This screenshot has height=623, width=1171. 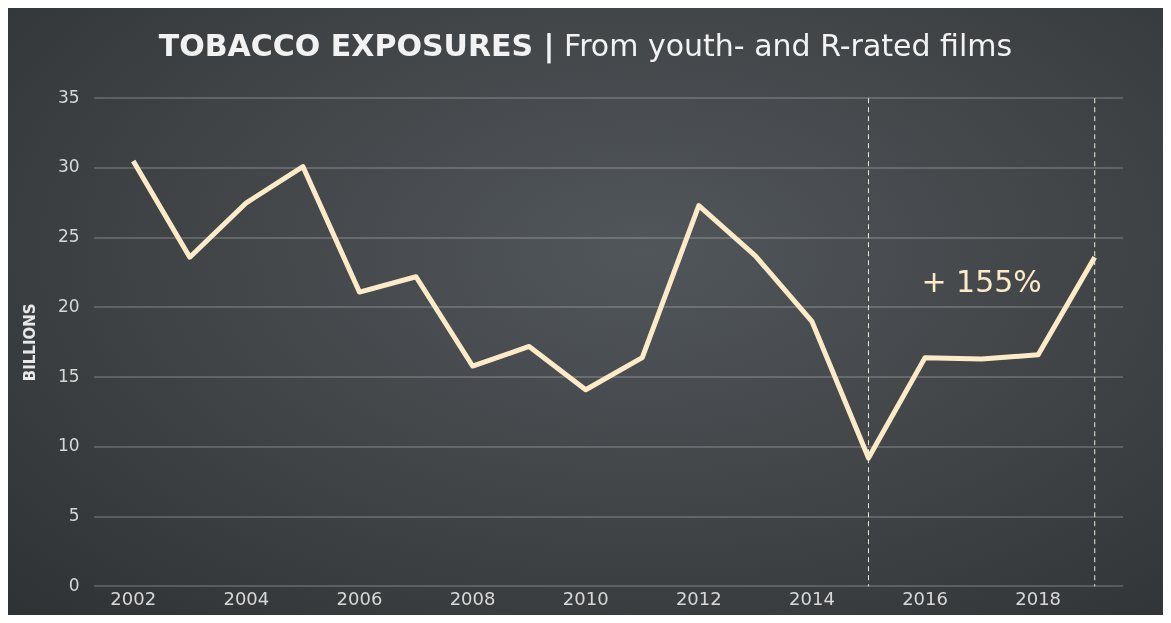 I want to click on y-tick-label: 0, so click(x=74, y=584).